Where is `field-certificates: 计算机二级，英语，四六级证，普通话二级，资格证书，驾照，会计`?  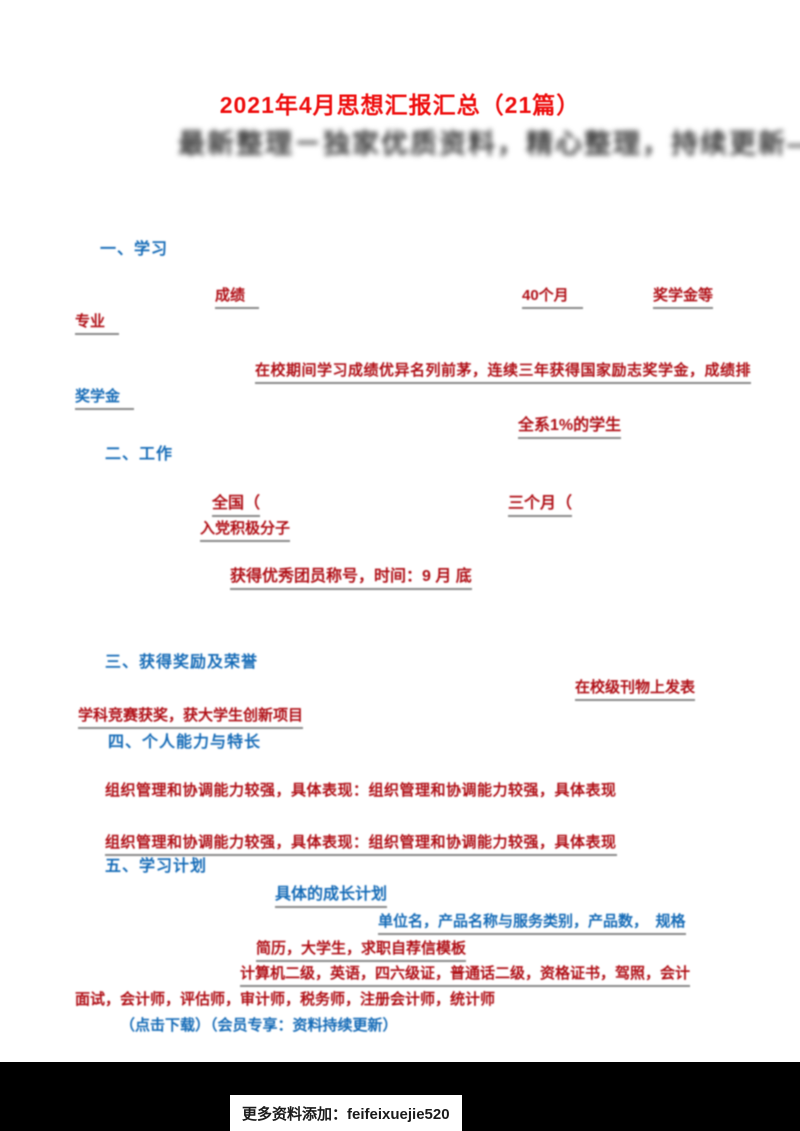 field-certificates: 计算机二级，英语，四六级证，普通话二级，资格证书，驾照，会计 is located at coordinates (465, 976).